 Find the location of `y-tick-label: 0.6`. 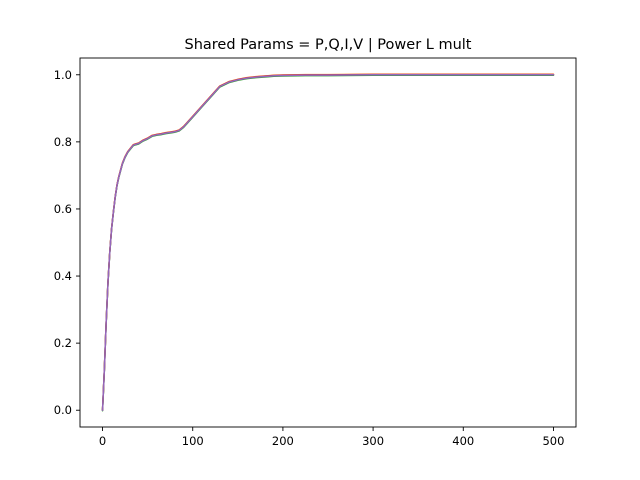

y-tick-label: 0.6 is located at coordinates (63, 209).